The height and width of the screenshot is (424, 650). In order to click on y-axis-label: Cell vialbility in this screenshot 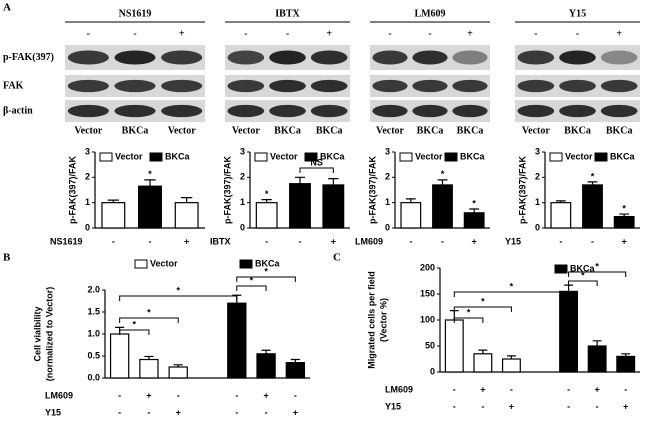, I will do `click(37, 333)`.